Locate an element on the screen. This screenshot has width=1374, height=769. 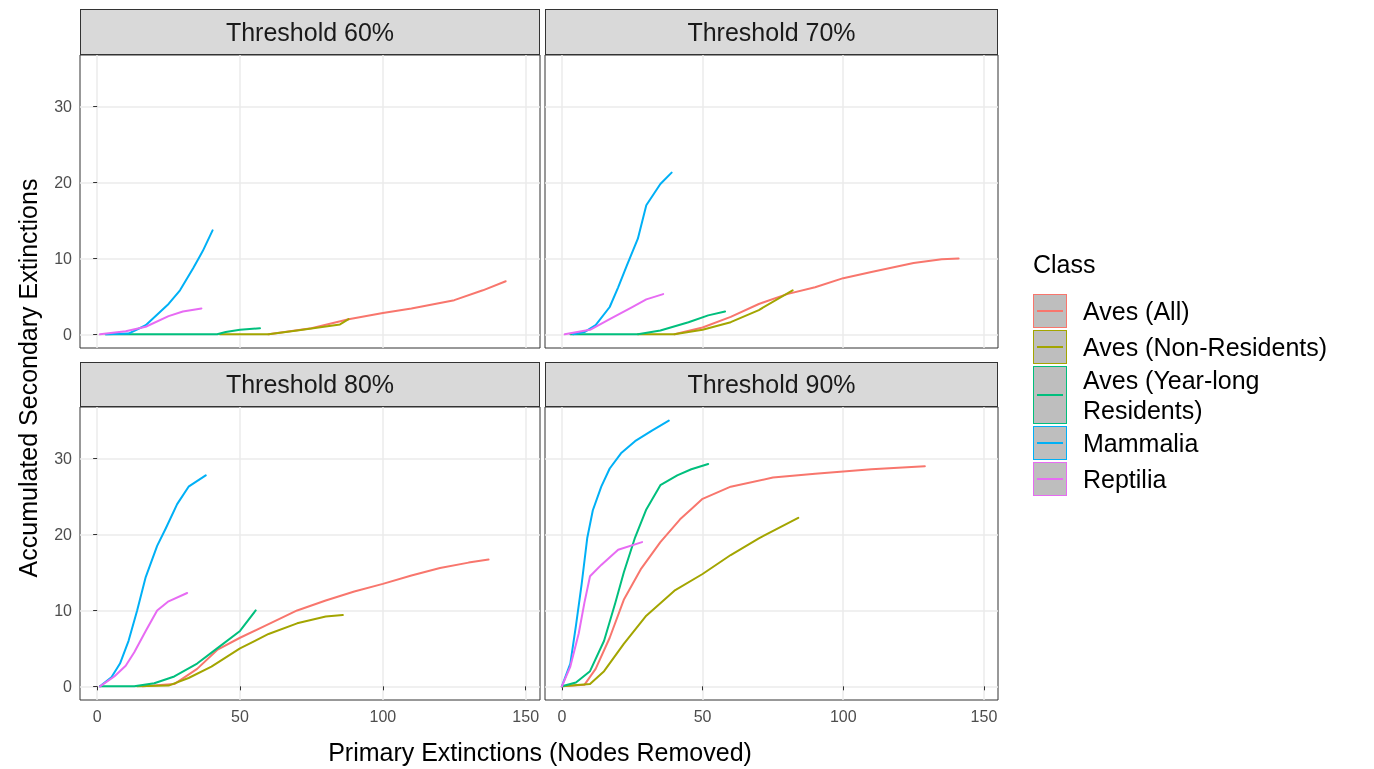
legend-label: Reptilia is located at coordinates (1125, 479).